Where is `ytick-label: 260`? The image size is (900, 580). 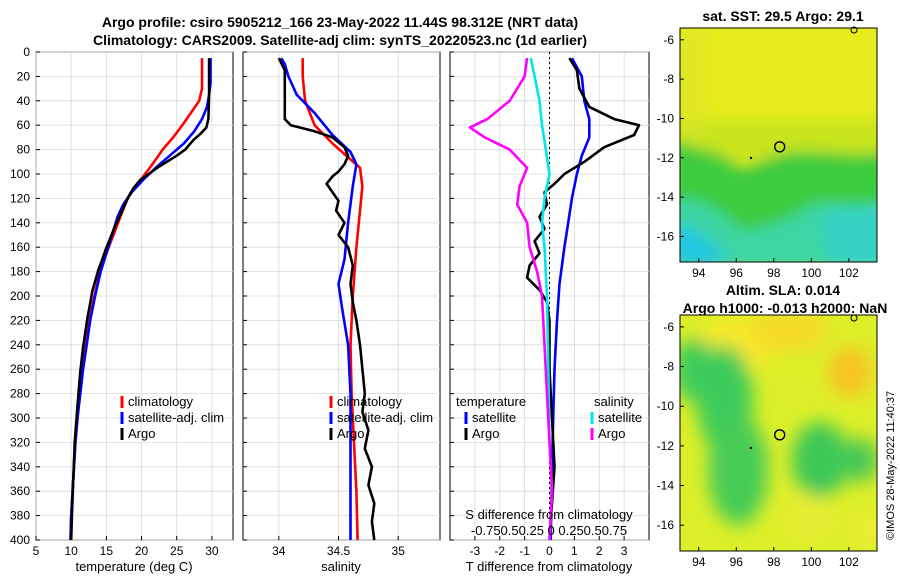
ytick-label: 260 is located at coordinates (20, 369).